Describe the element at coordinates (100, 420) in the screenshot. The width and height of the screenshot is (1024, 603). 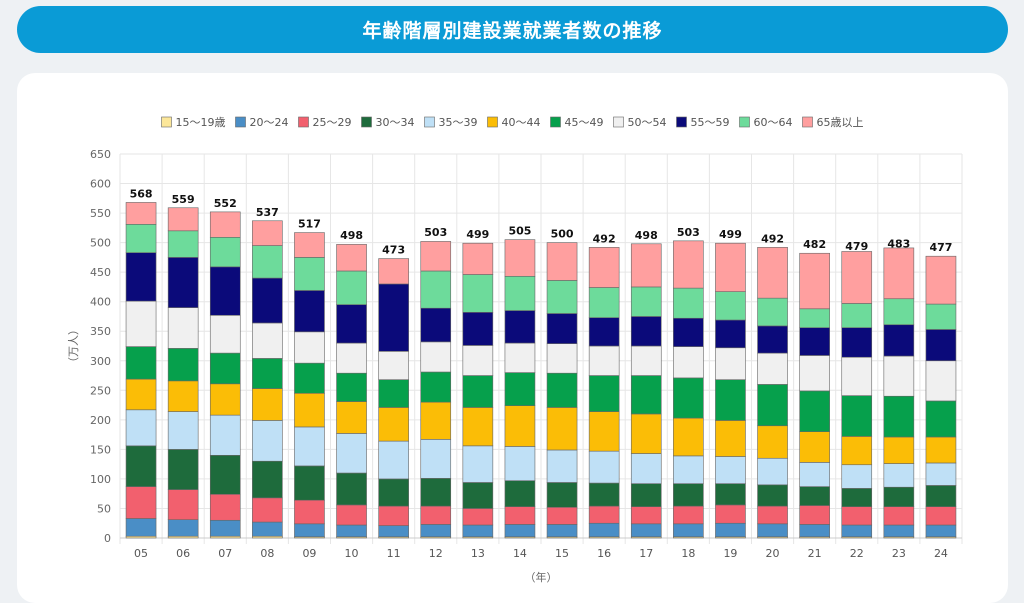
I see `y-tick-label: 200` at that location.